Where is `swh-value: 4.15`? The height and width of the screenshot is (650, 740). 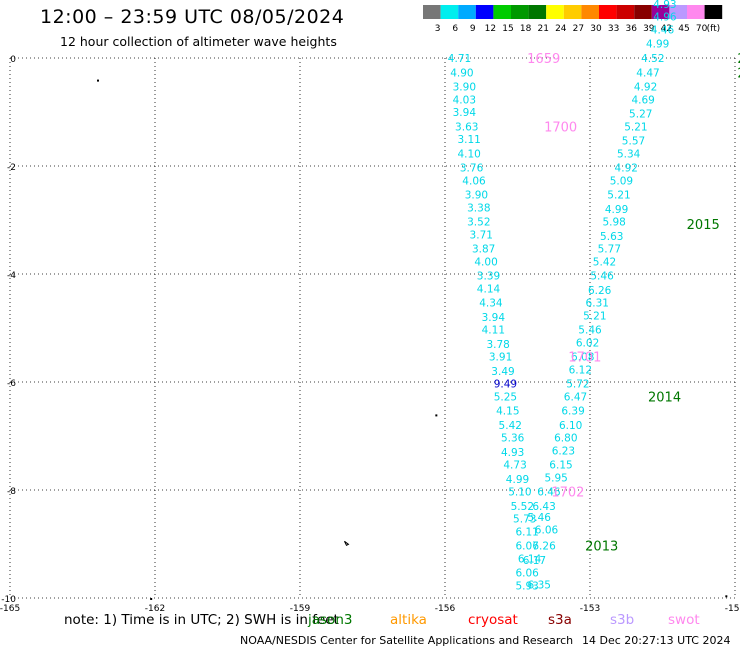 swh-value: 4.15 is located at coordinates (507, 412).